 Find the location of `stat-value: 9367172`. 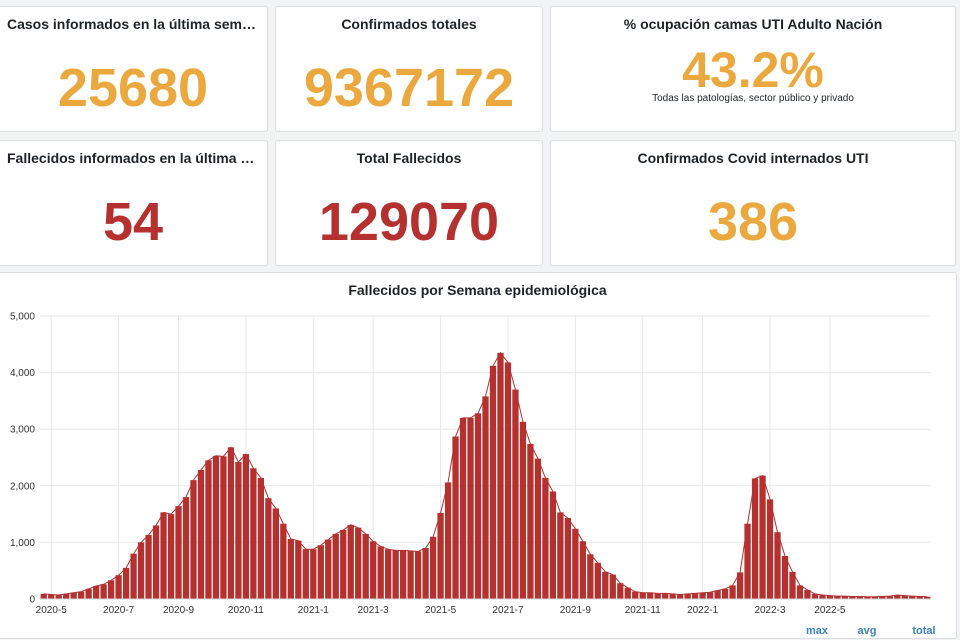

stat-value: 9367172 is located at coordinates (409, 88).